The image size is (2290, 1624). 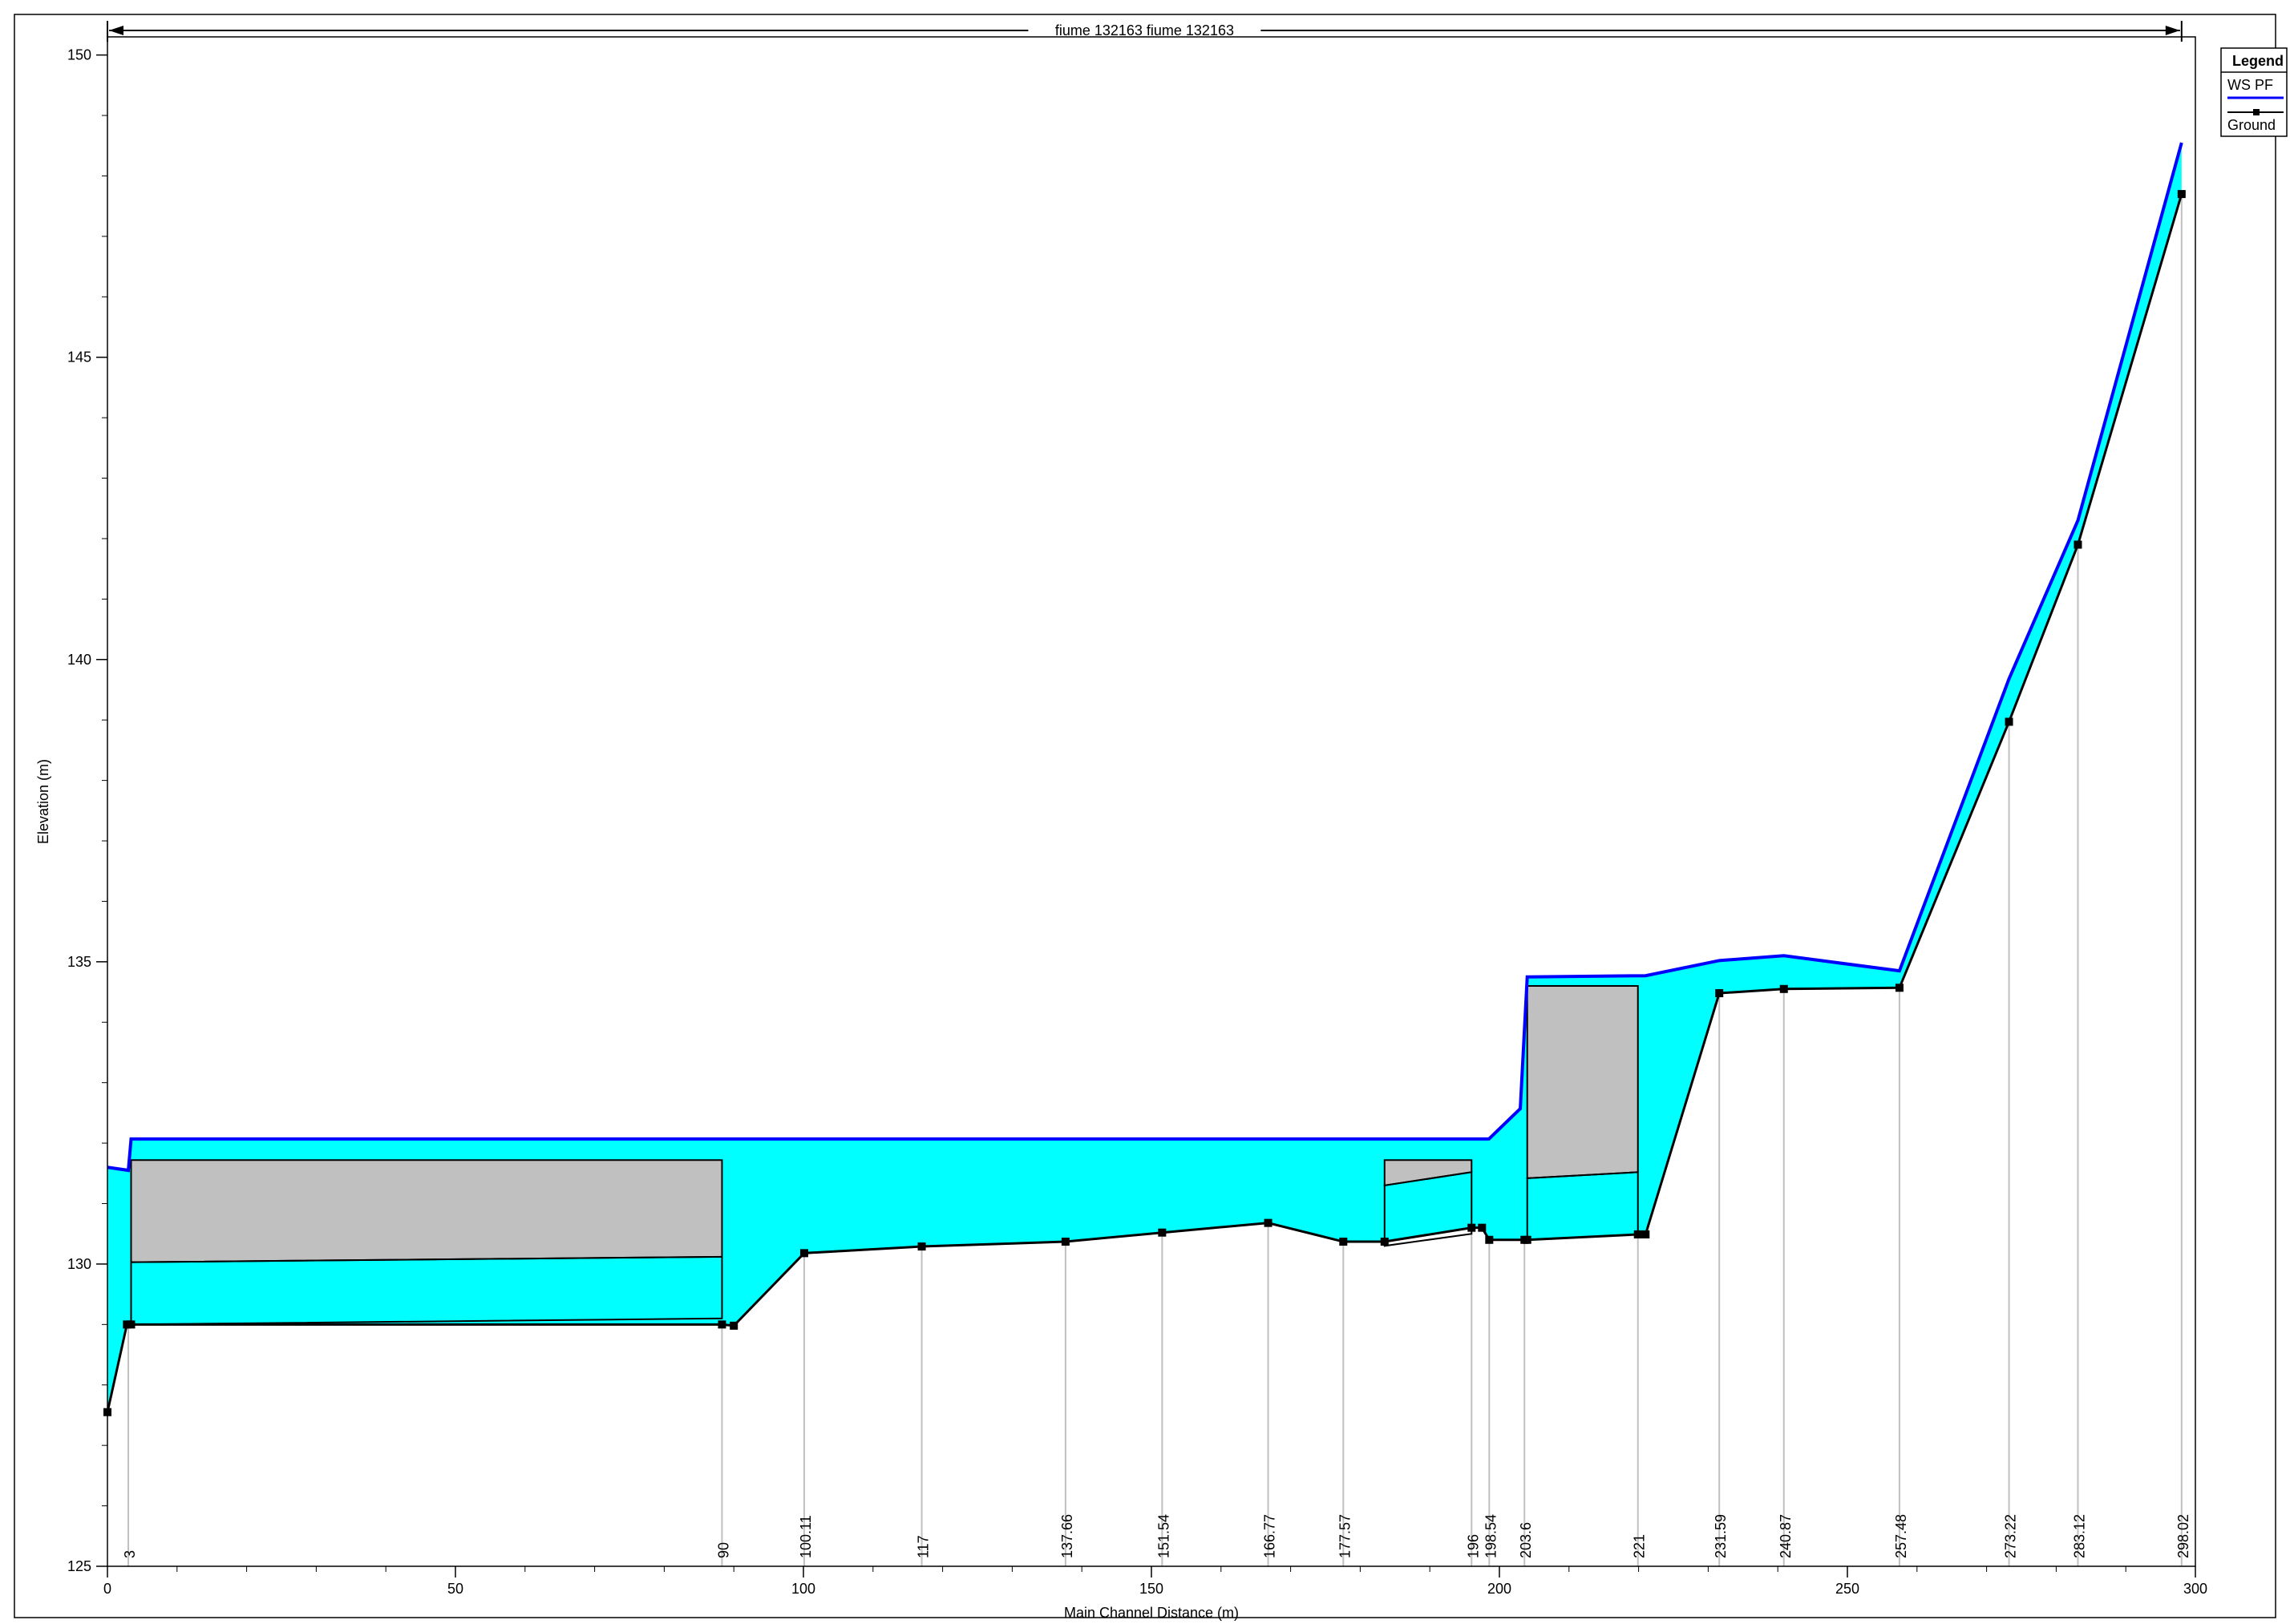 I want to click on legend-box, so click(x=2254, y=92).